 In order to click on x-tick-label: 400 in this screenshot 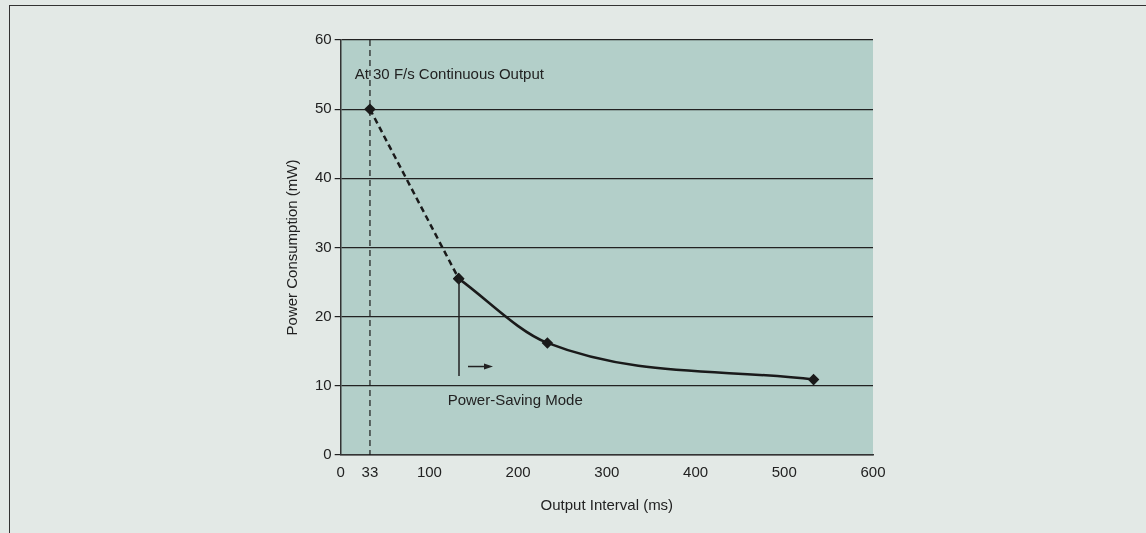, I will do `click(696, 472)`.